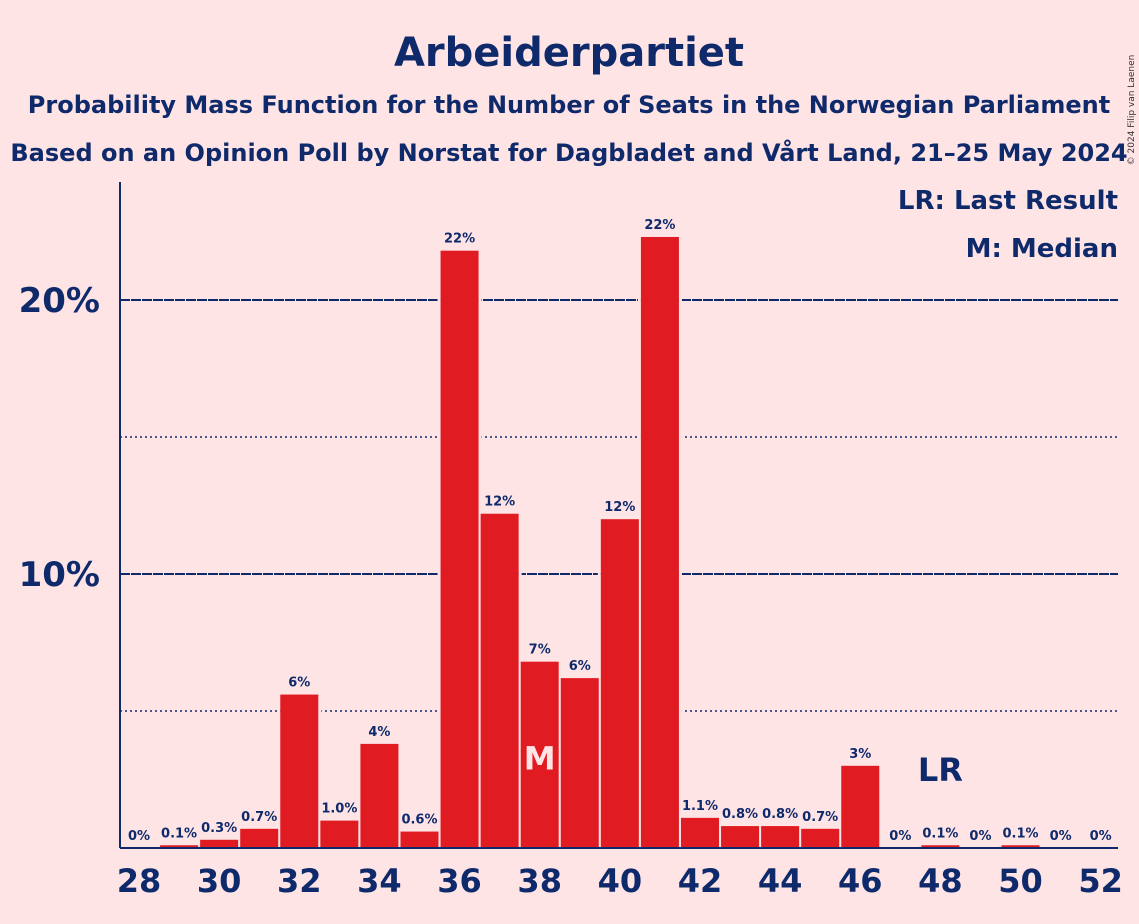  Describe the element at coordinates (940, 881) in the screenshot. I see `x-tick-label: 48` at that location.